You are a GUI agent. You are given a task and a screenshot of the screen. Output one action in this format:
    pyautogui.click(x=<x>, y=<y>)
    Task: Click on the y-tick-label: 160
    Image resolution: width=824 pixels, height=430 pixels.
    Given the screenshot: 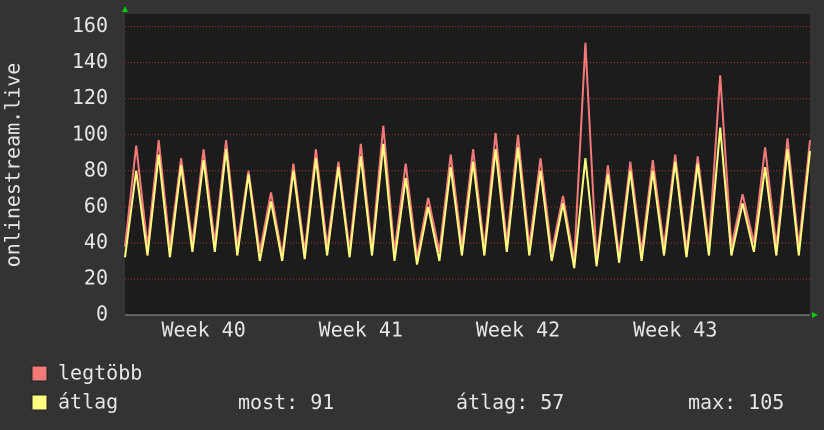 What is the action you would take?
    pyautogui.click(x=90, y=25)
    